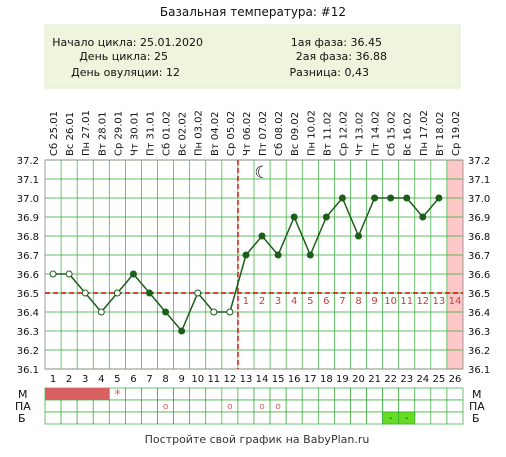 This screenshot has width=506, height=457. What do you see at coordinates (230, 379) in the screenshot?
I see `x-day-number: 12` at bounding box center [230, 379].